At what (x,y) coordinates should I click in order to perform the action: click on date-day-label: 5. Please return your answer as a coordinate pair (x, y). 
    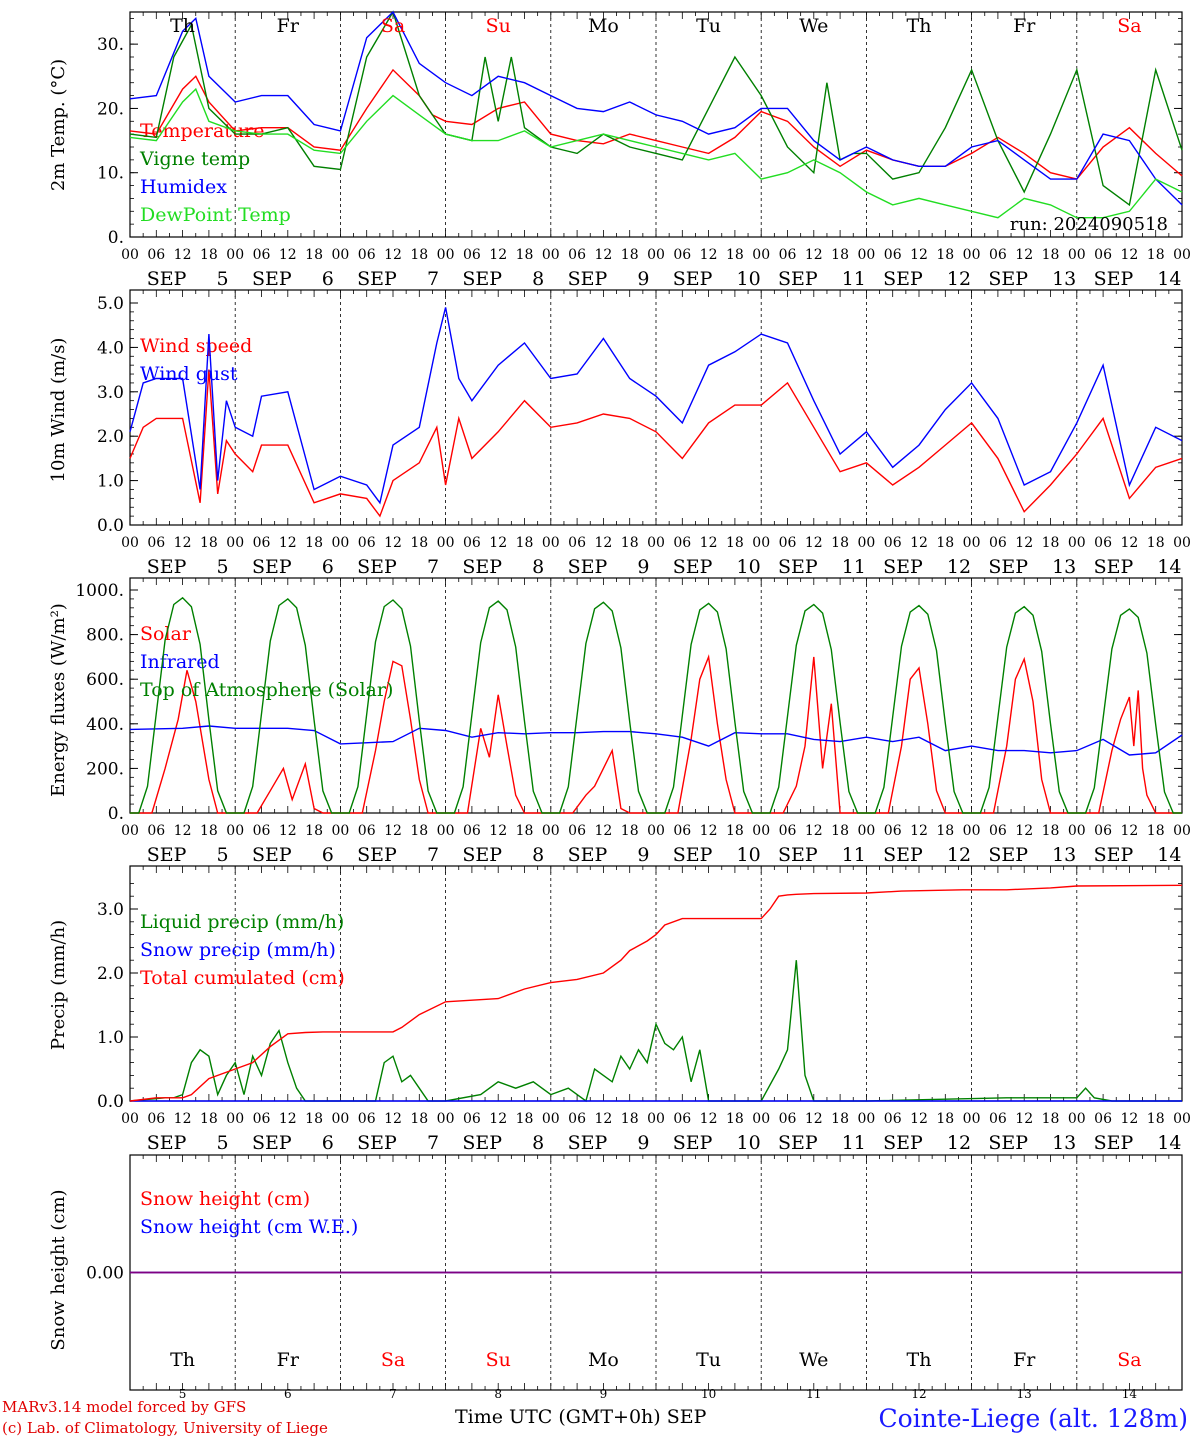
    Looking at the image, I should click on (223, 567).